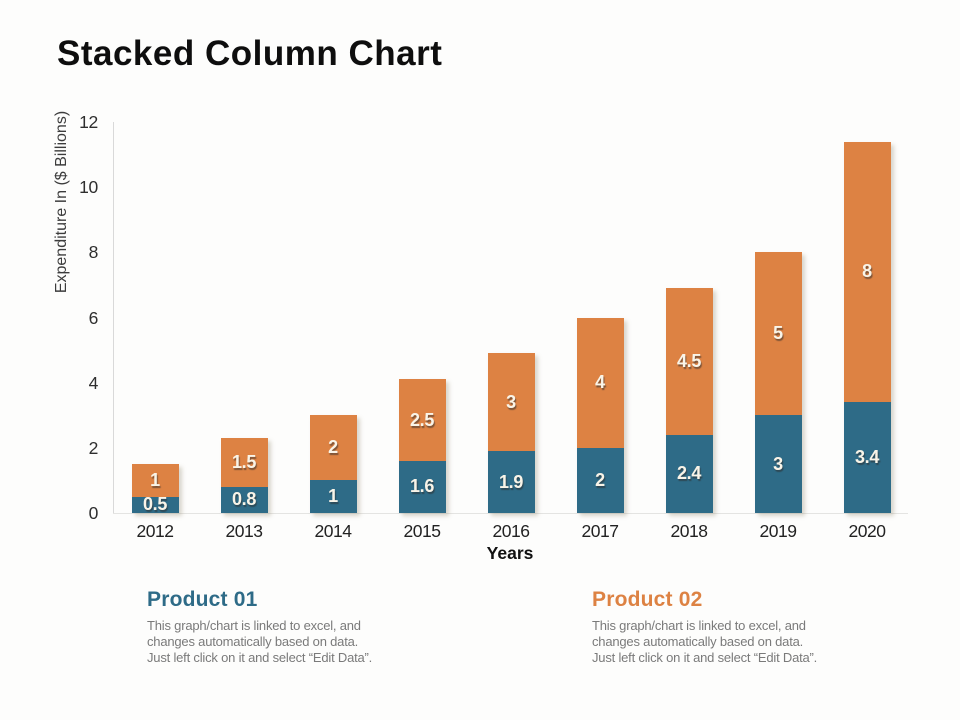 The width and height of the screenshot is (960, 720). I want to click on bar-value-label: 3.4, so click(867, 457).